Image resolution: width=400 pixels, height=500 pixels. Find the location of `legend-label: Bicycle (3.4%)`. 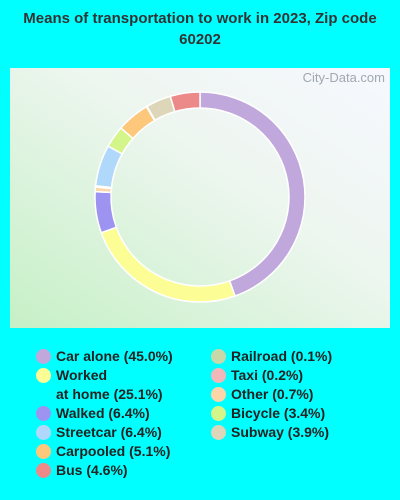

legend-label: Bicycle (3.4%) is located at coordinates (278, 413).